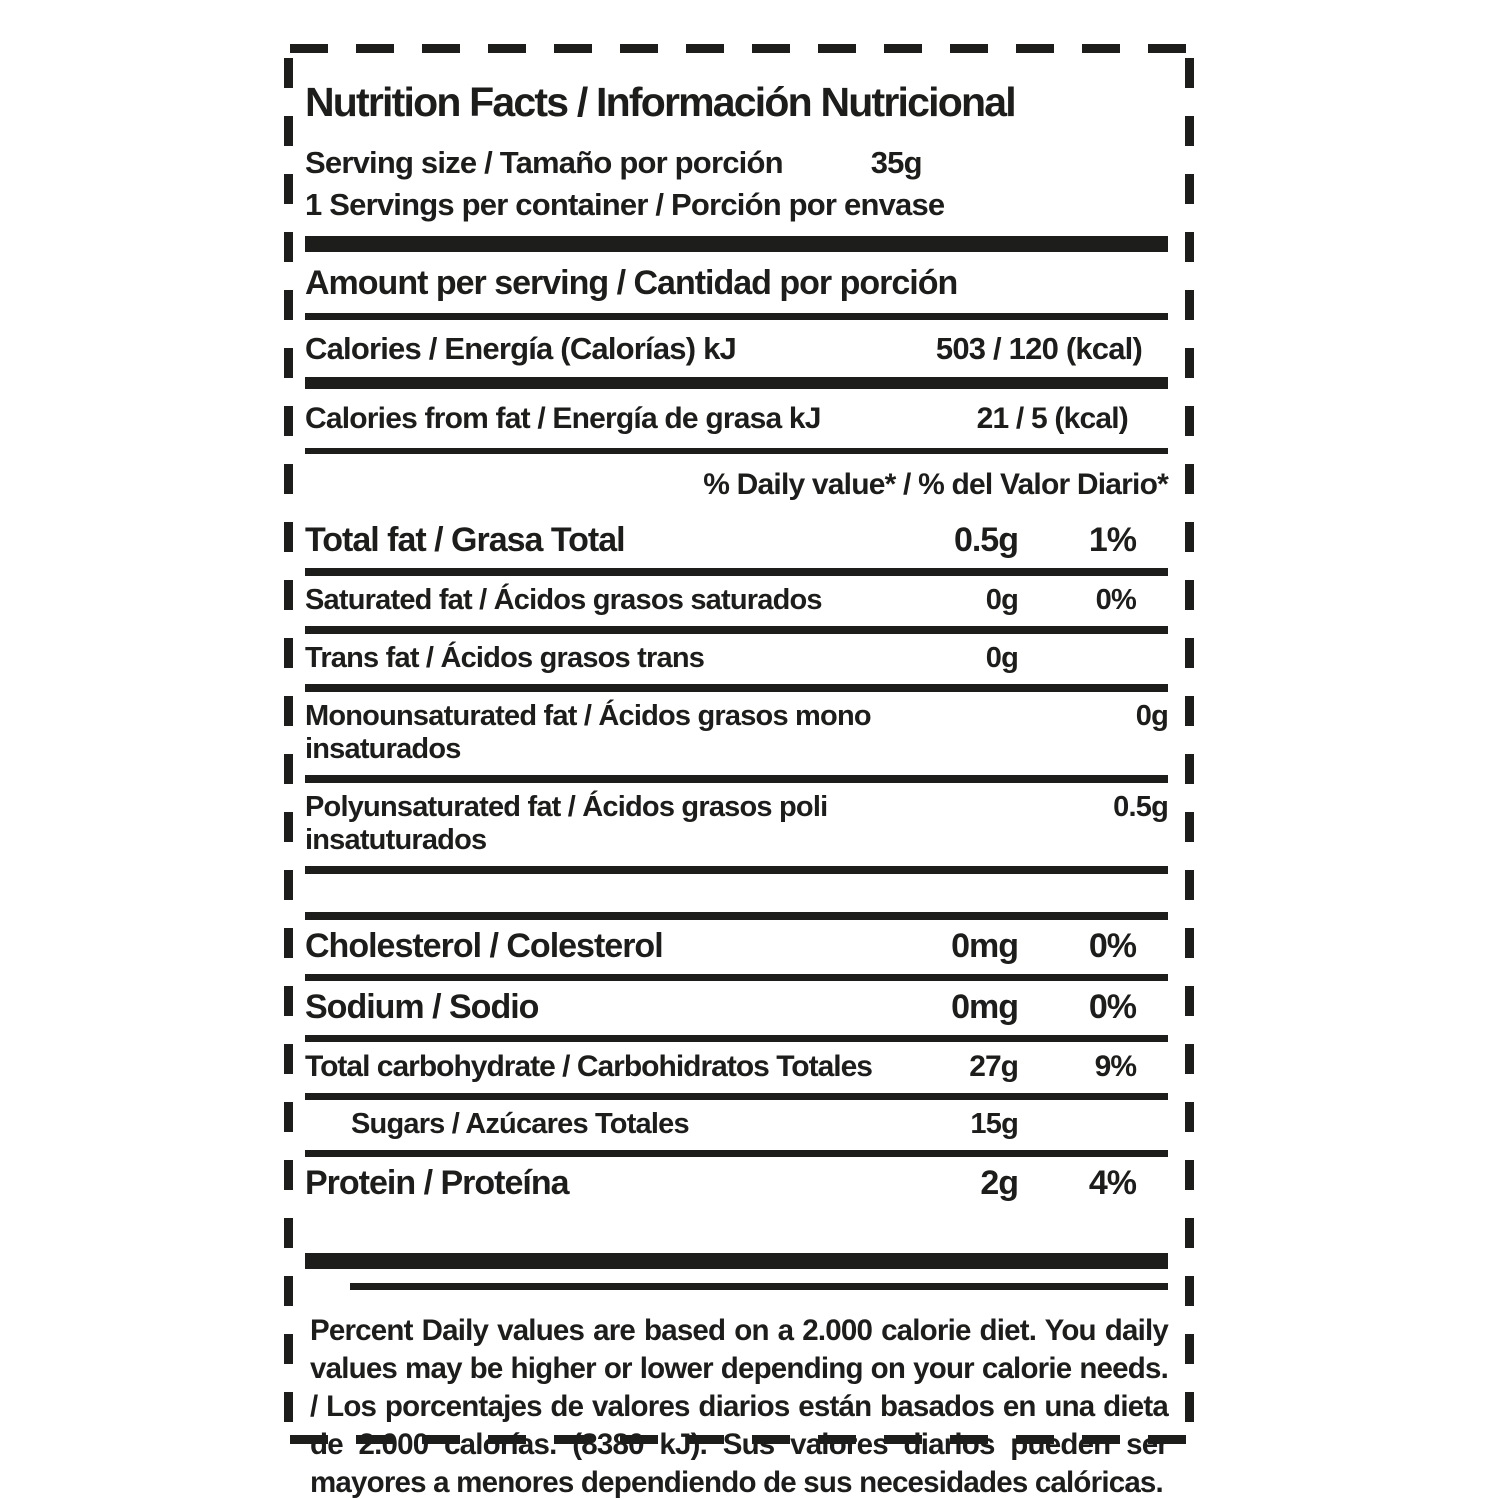 This screenshot has height=1500, width=1500. I want to click on calories-value: 503 / 120 (kcal), so click(1039, 349).